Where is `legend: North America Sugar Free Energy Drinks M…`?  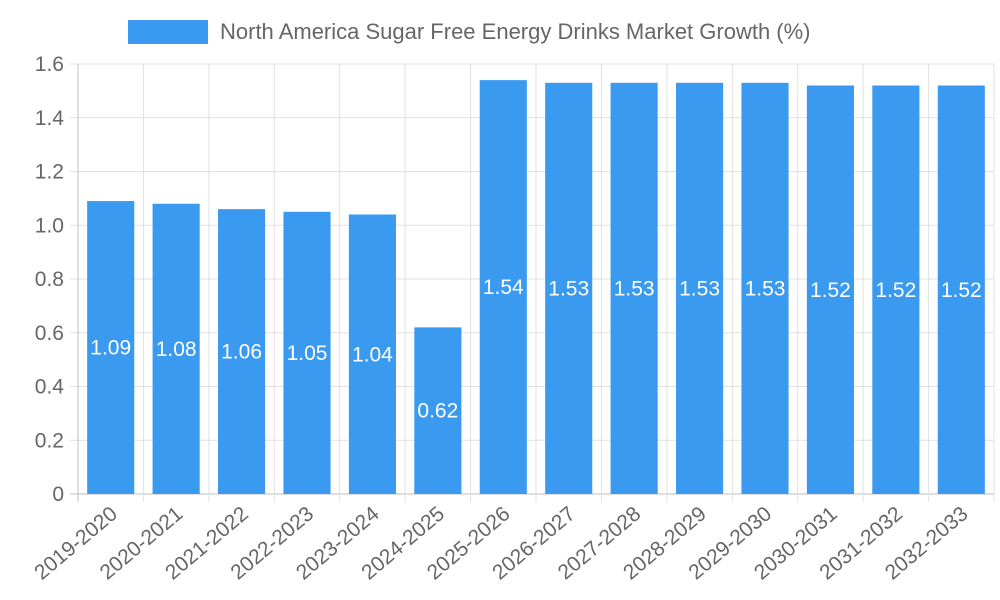
legend: North America Sugar Free Energy Drinks M… is located at coordinates (469, 31).